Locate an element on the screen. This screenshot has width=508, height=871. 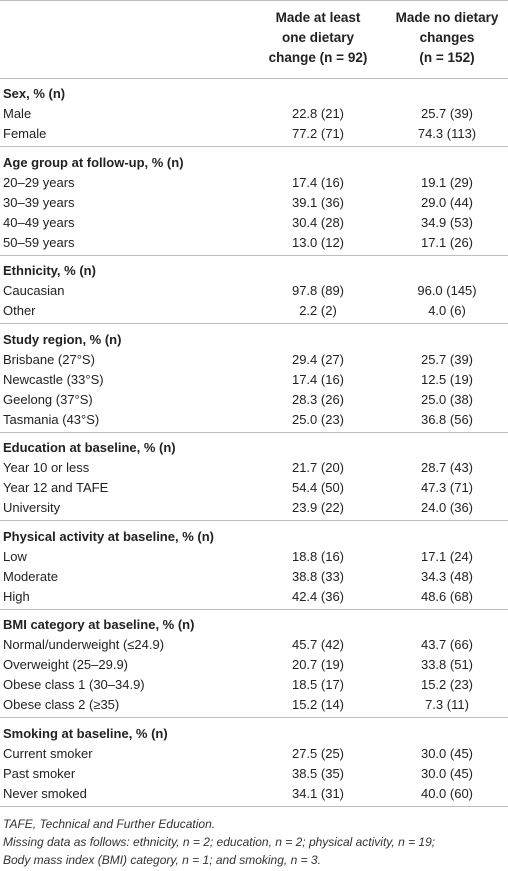
section-heading-row: Age group at follow-up, % (n) is located at coordinates (254, 163).